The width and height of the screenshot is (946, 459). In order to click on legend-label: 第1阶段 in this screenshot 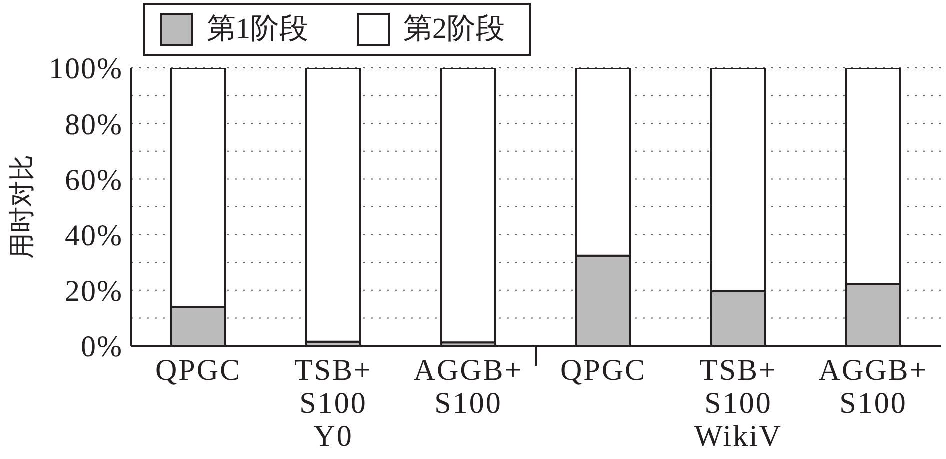, I will do `click(257, 29)`.